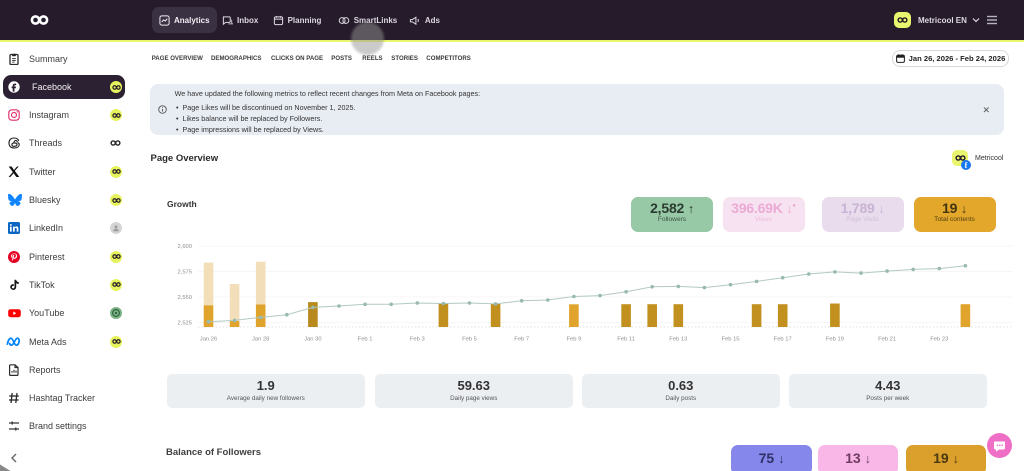 The image size is (1024, 471). Describe the element at coordinates (417, 340) in the screenshot. I see `svg-text: Feb 3` at that location.